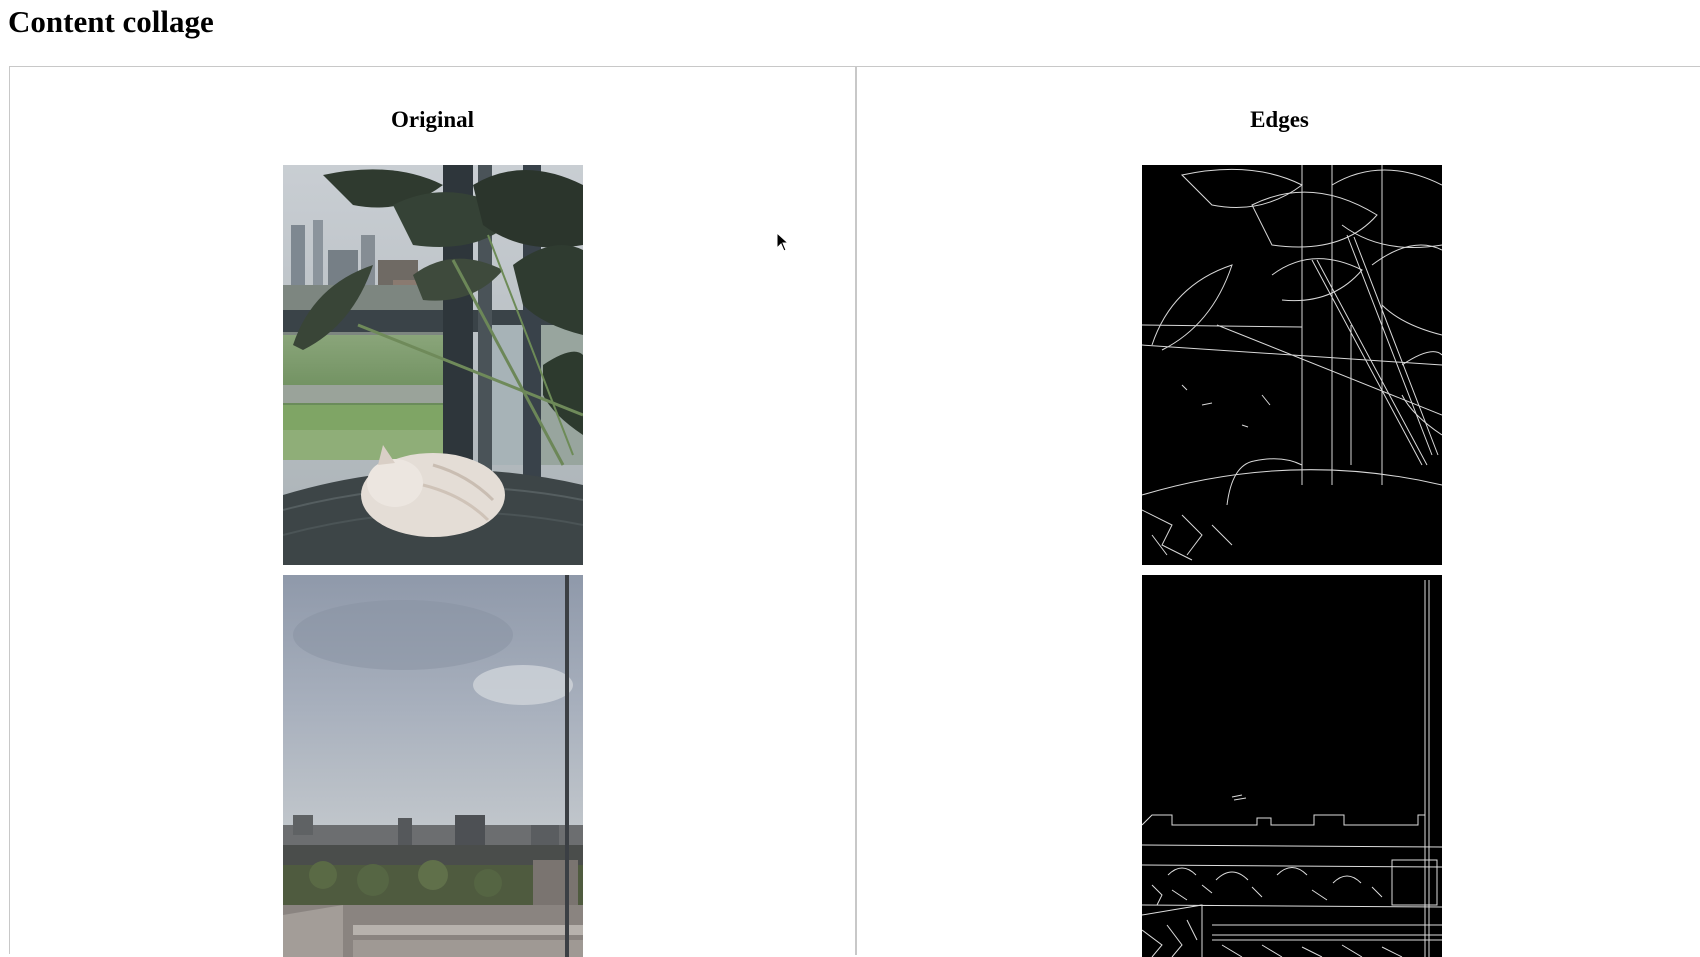  What do you see at coordinates (1292, 766) in the screenshot?
I see `edges-image-skyline` at bounding box center [1292, 766].